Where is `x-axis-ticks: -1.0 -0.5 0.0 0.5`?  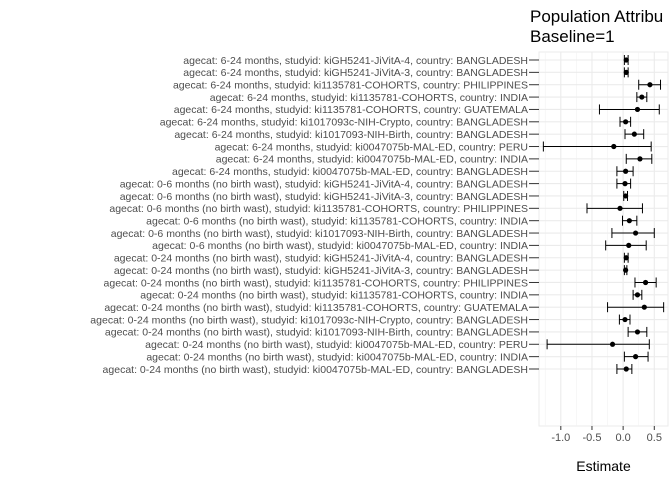 x-axis-ticks: -1.0 -0.5 0.0 0.5 is located at coordinates (606, 435).